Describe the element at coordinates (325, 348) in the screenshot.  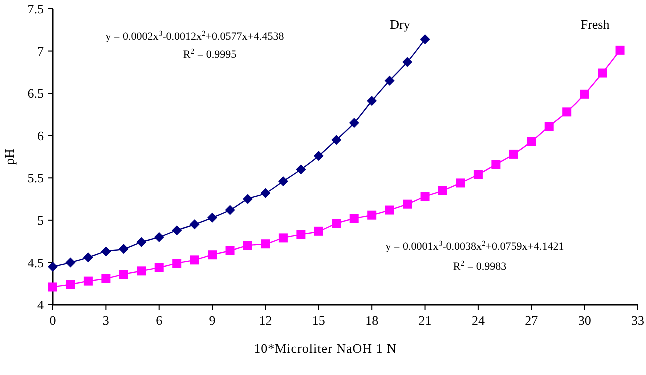
I see `x-axis-title: 10*Microliter NaOH 1 N` at that location.